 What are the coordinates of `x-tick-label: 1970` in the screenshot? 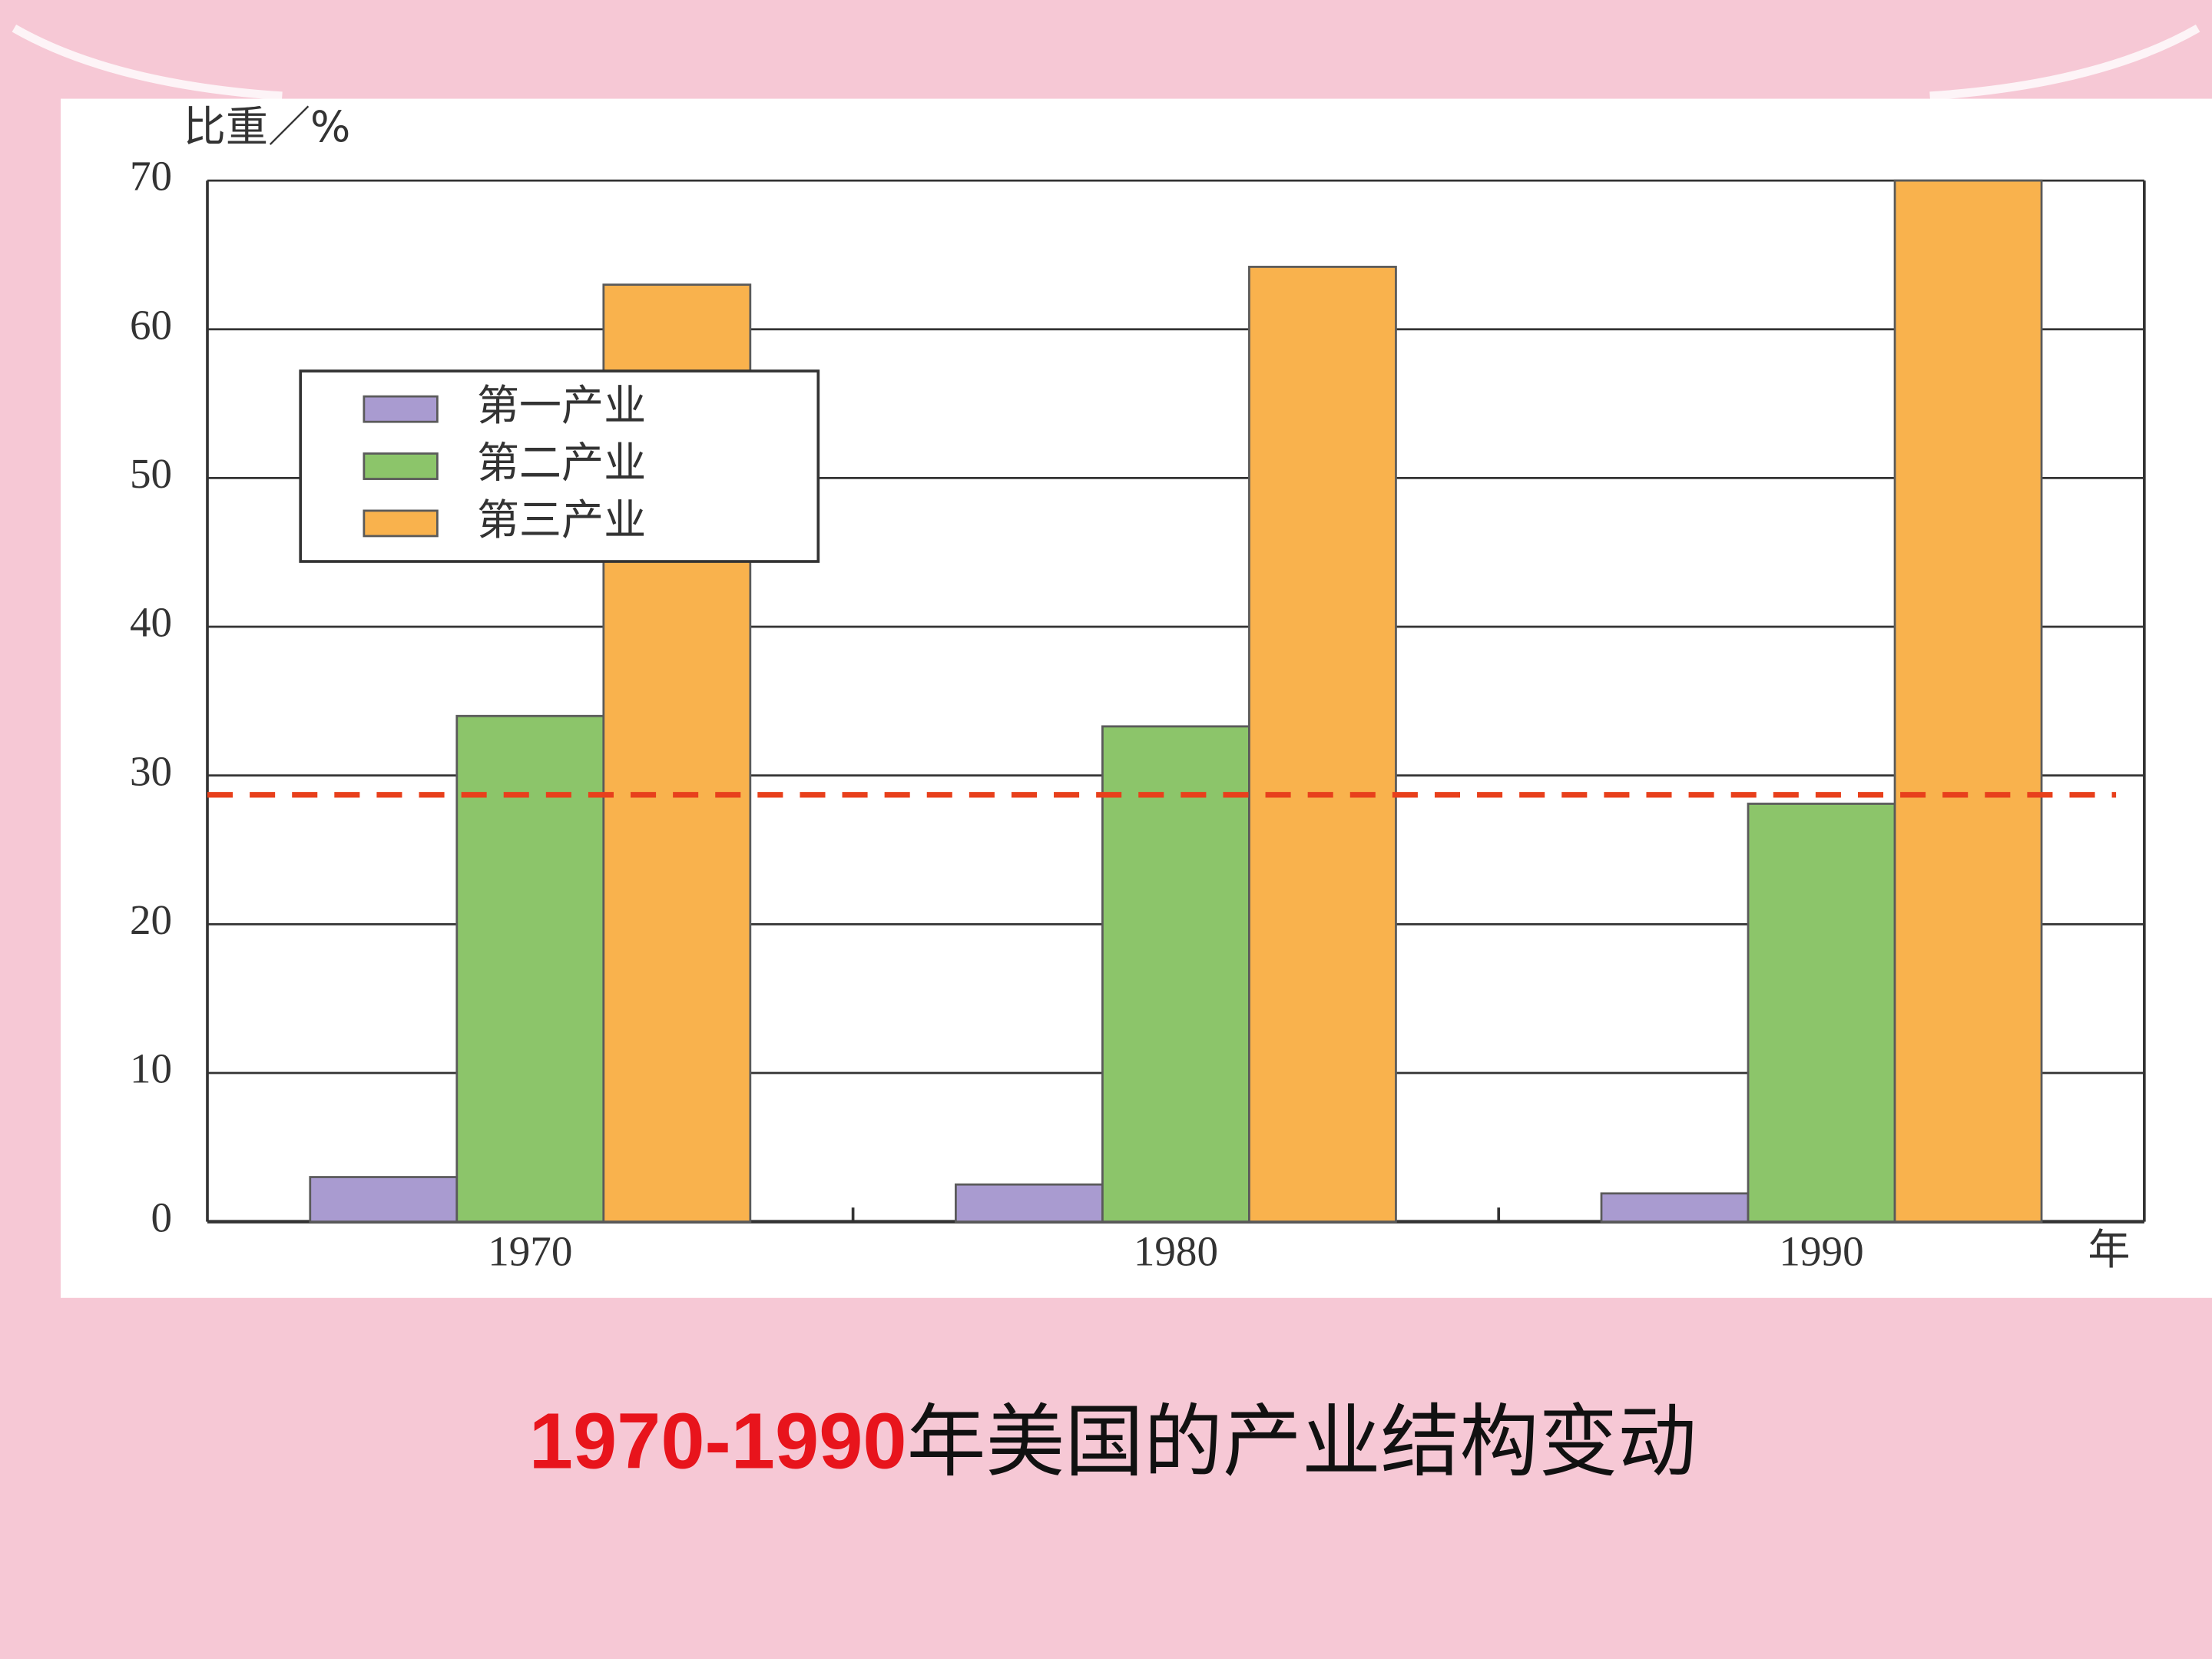 It's located at (530, 1250).